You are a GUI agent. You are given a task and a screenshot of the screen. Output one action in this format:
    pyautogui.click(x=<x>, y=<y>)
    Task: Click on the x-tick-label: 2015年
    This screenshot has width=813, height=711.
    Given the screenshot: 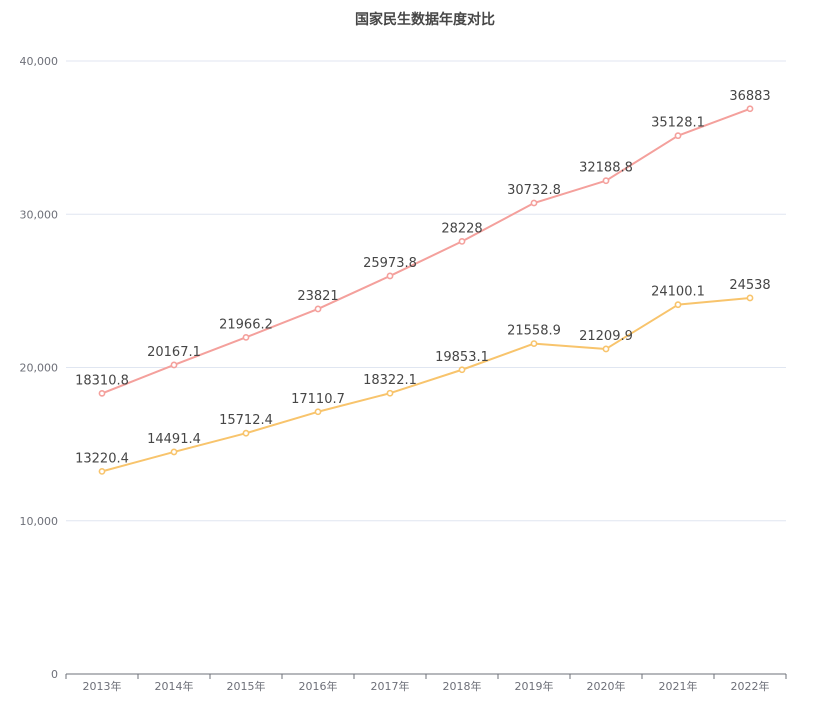 What is the action you would take?
    pyautogui.click(x=246, y=686)
    